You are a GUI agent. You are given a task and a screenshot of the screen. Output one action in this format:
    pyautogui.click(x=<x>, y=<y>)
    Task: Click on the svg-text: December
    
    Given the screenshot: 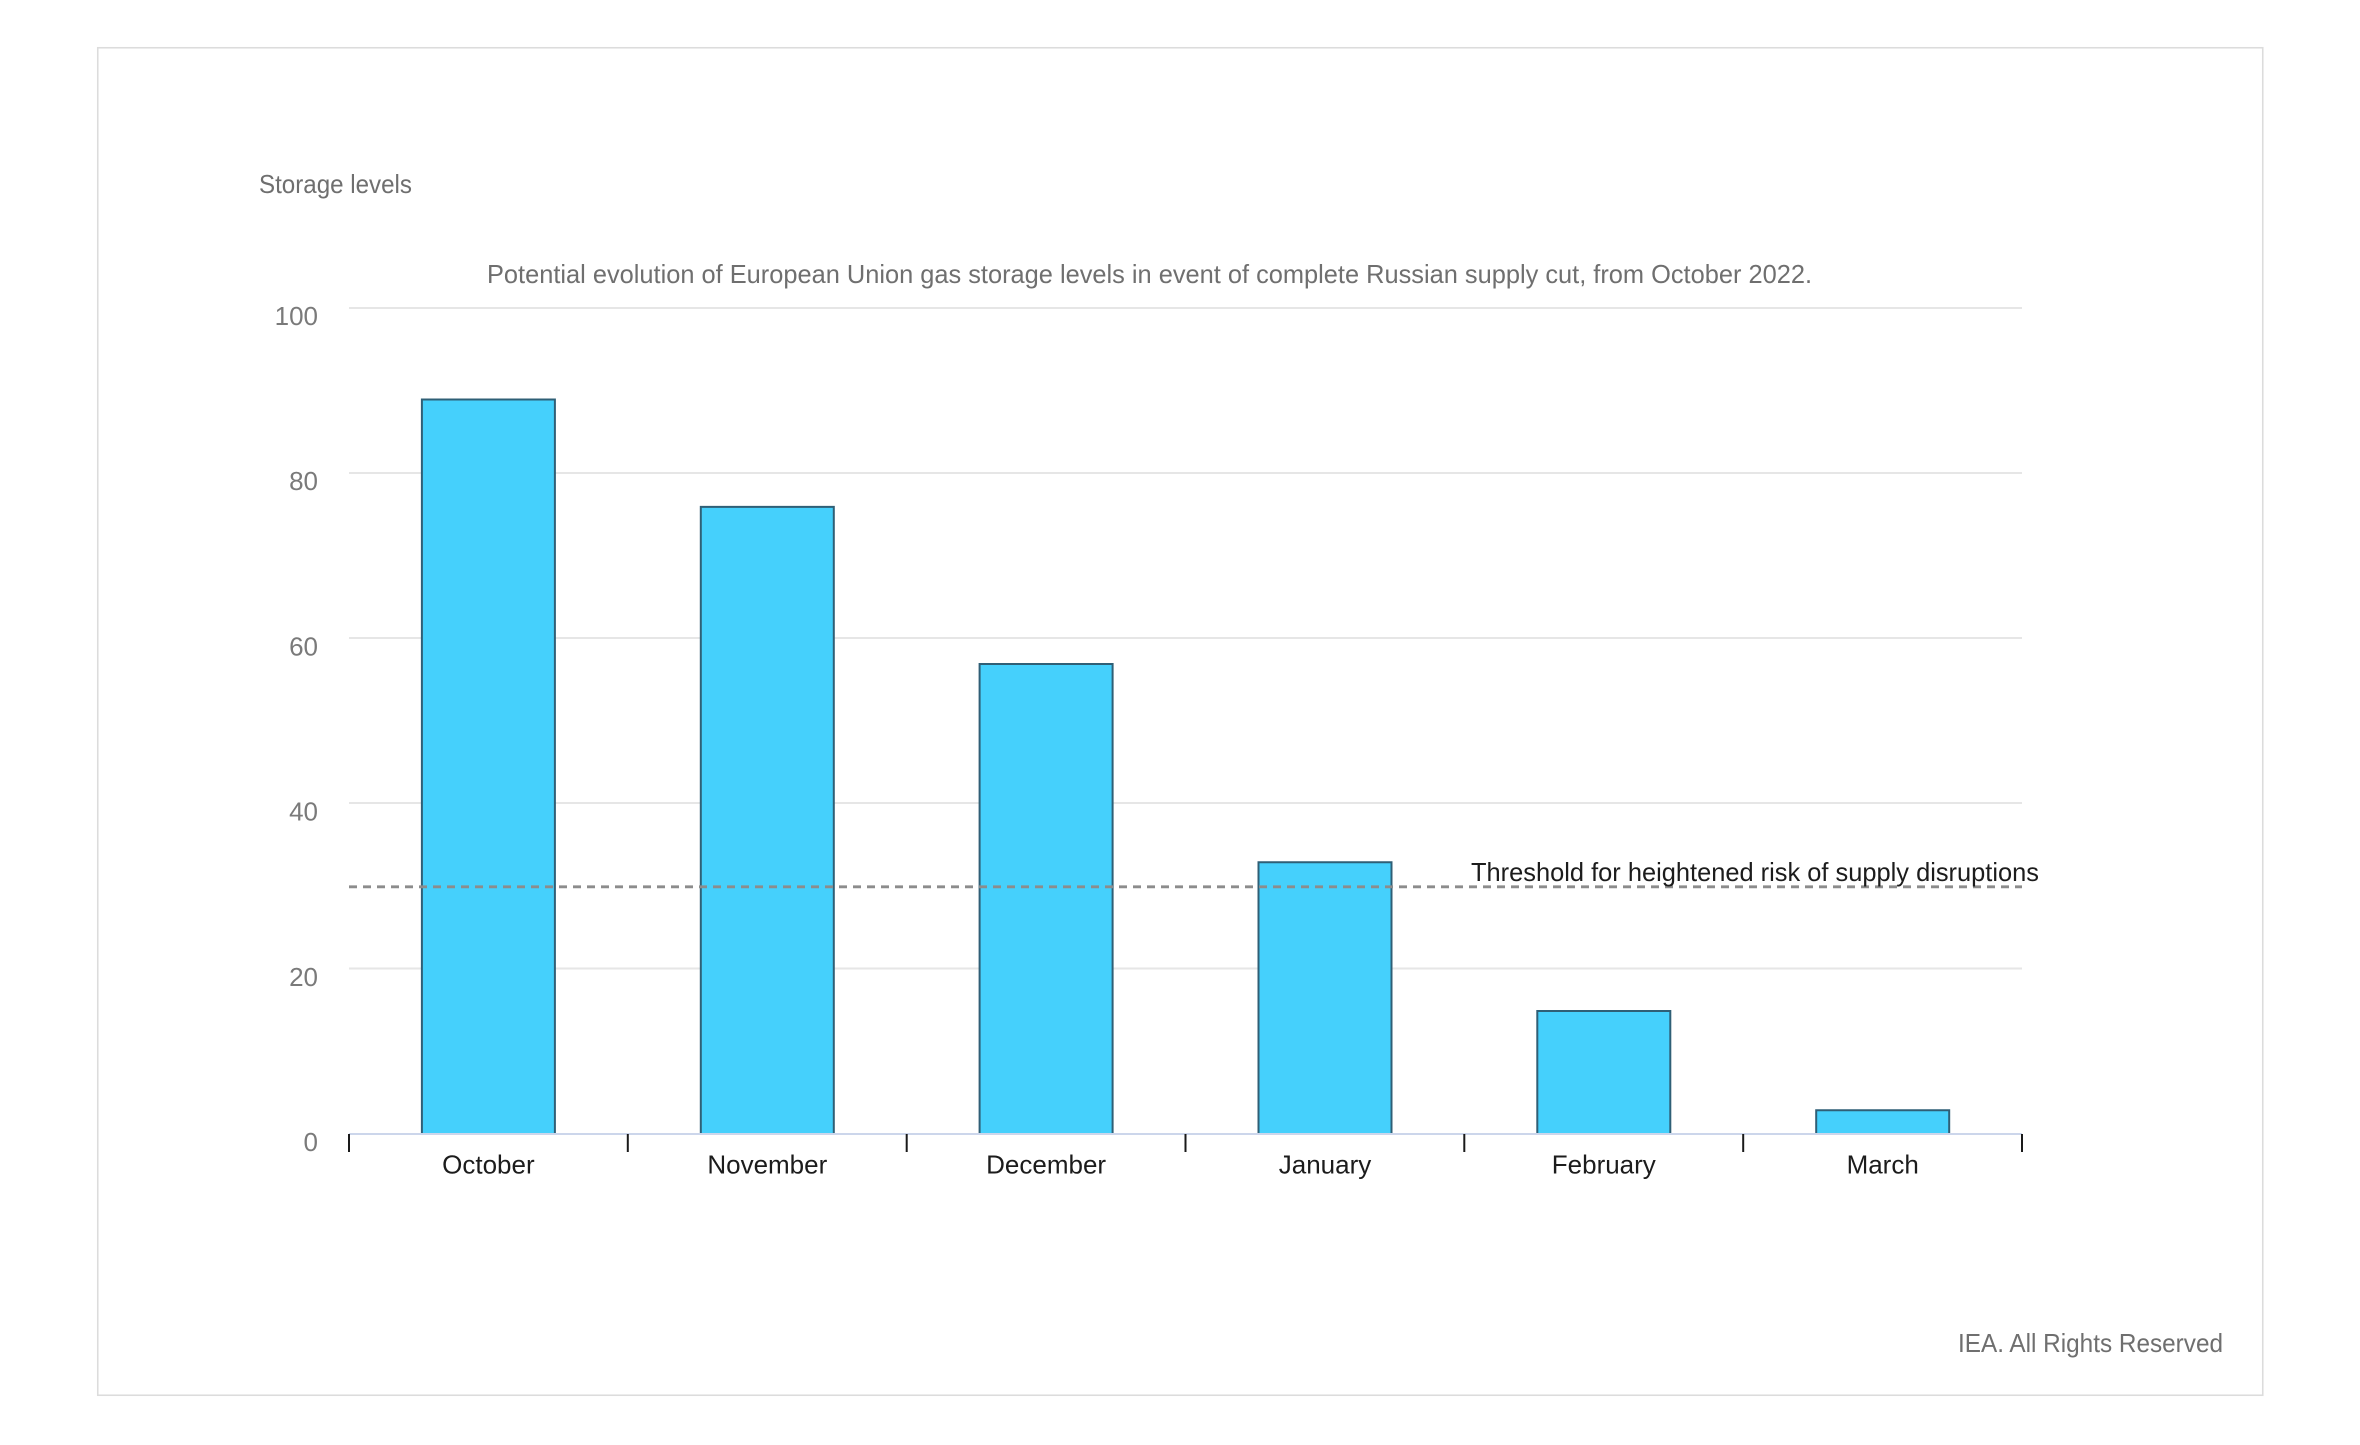 What is the action you would take?
    pyautogui.click(x=1046, y=1165)
    